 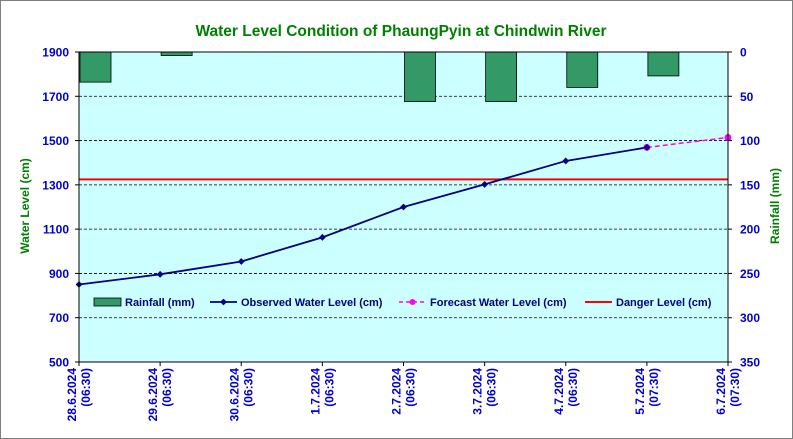 What do you see at coordinates (559, 391) in the screenshot?
I see `x-tick-date: 4.7.2024` at bounding box center [559, 391].